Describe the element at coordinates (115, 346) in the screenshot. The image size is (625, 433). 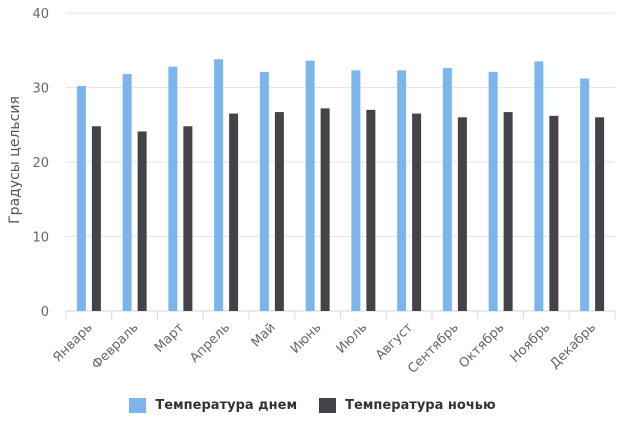
I see `x-tick-label: Февраль` at that location.